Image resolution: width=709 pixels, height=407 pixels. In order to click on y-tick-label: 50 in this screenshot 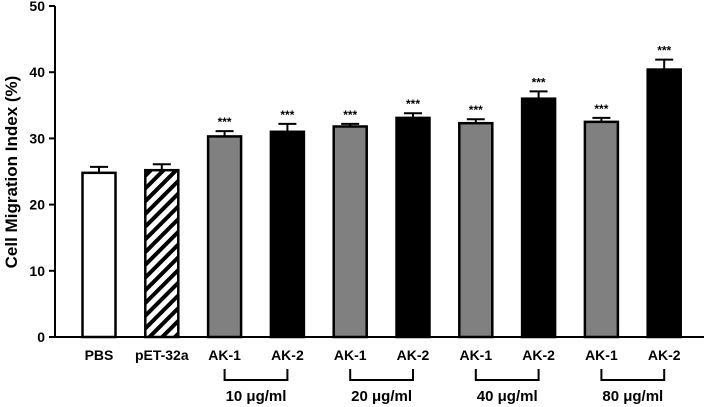, I will do `click(37, 7)`.